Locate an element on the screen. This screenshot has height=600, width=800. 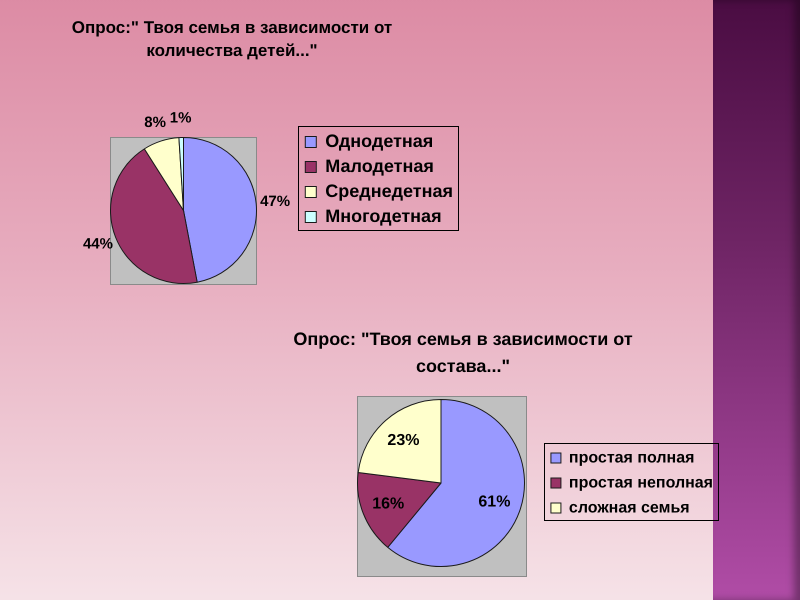
chart-title: Опрос: "Твоя семья в зависимости от состава..." is located at coordinates (463, 353).